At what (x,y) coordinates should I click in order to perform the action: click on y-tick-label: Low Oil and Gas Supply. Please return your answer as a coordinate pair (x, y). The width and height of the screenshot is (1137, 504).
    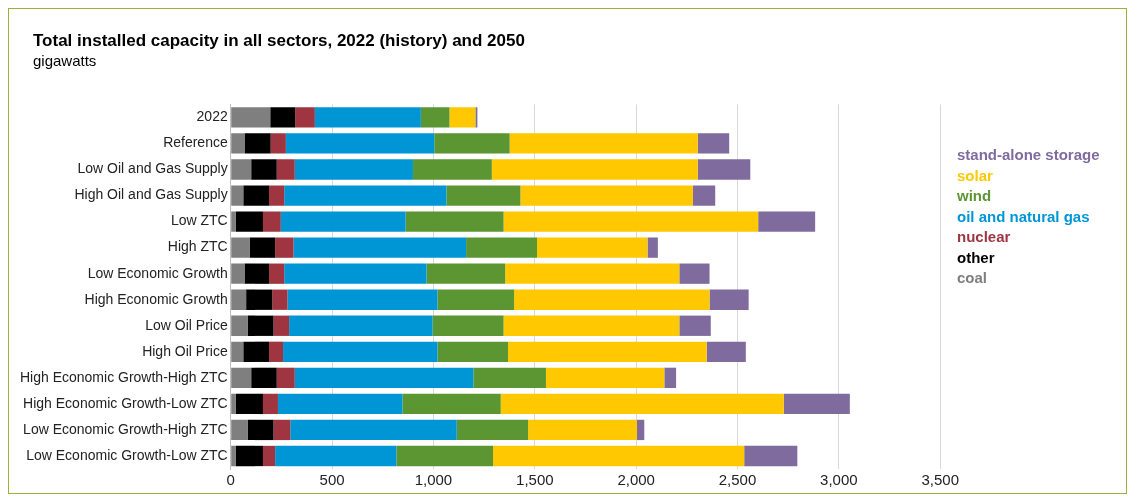
    Looking at the image, I should click on (152, 168).